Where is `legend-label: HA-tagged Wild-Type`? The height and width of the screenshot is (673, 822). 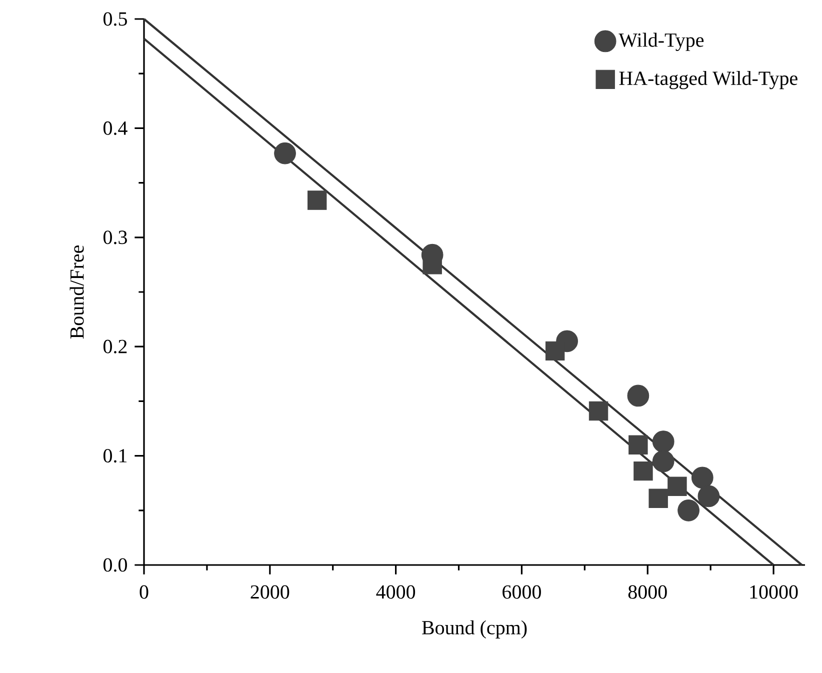
legend-label: HA-tagged Wild-Type is located at coordinates (708, 80).